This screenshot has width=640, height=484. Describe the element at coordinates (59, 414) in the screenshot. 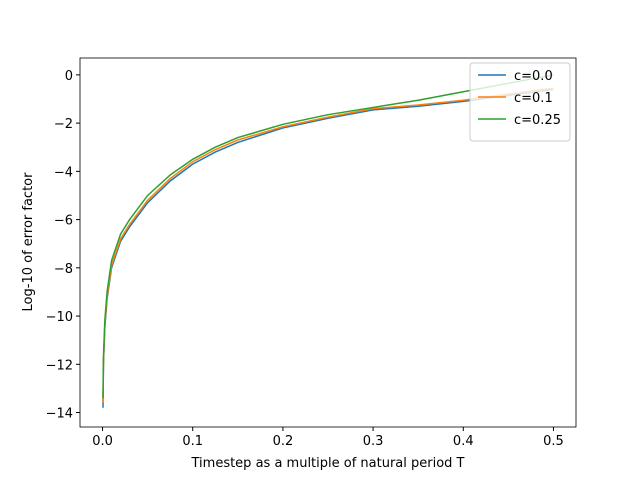

I see `y-tick-label: −14` at that location.